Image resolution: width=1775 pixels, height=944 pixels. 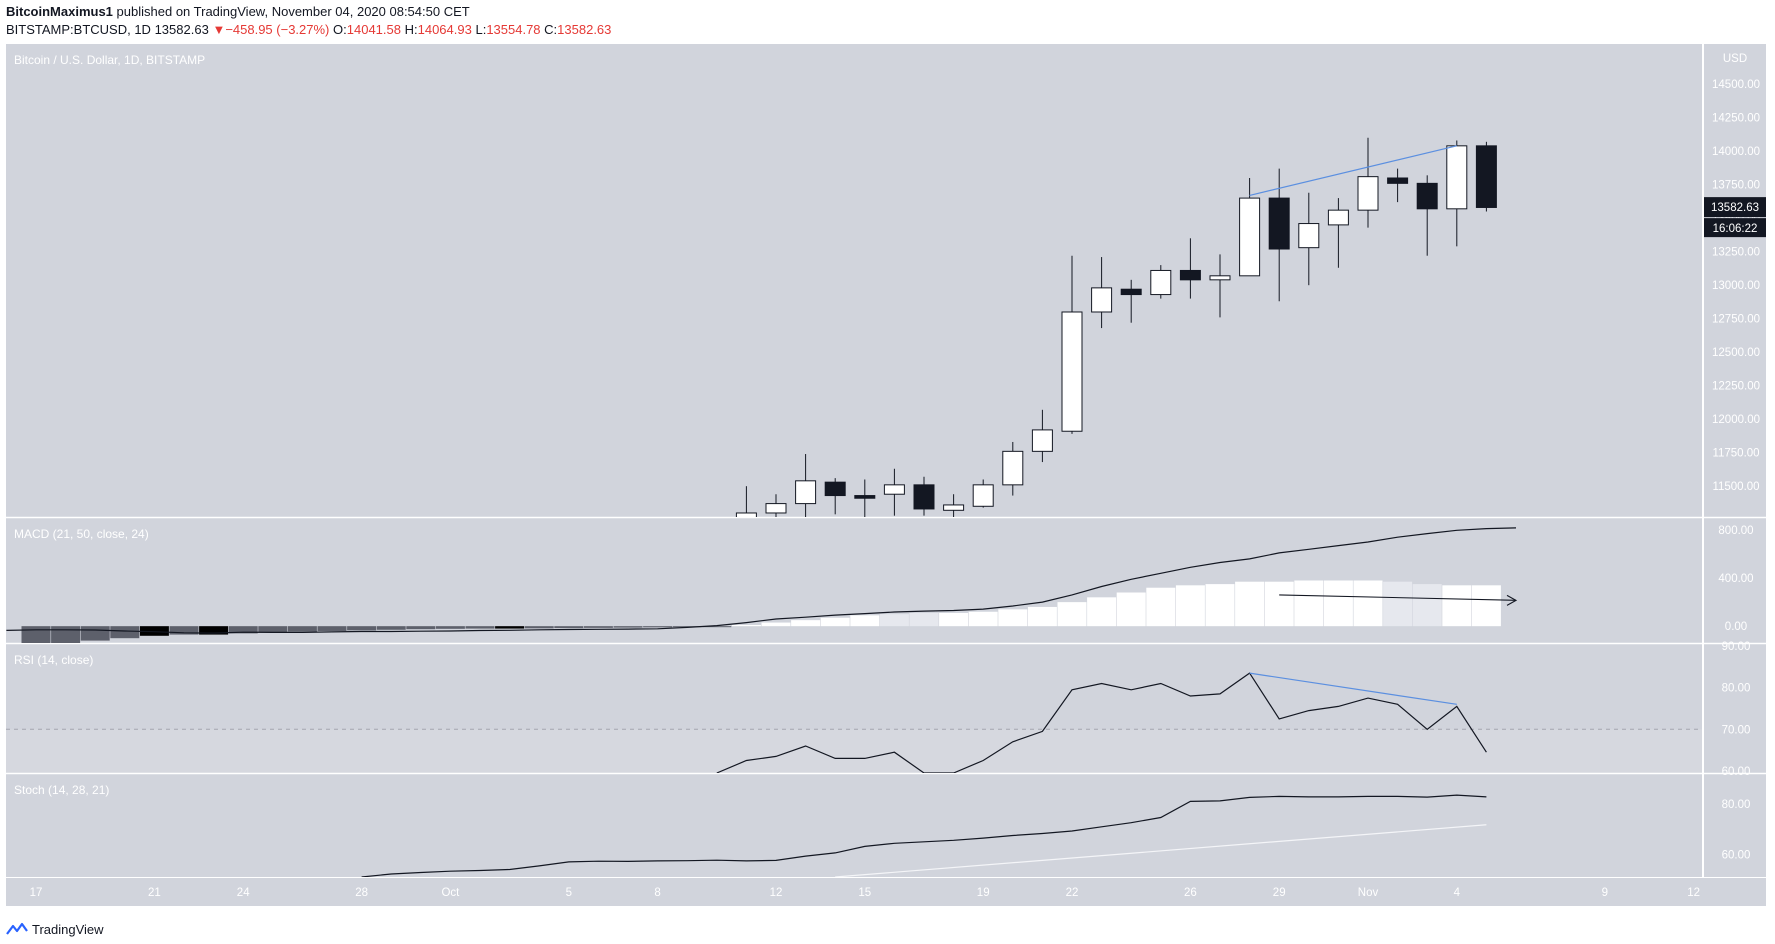 What do you see at coordinates (1736, 253) in the screenshot?
I see `price-tick-label: 13250.00` at bounding box center [1736, 253].